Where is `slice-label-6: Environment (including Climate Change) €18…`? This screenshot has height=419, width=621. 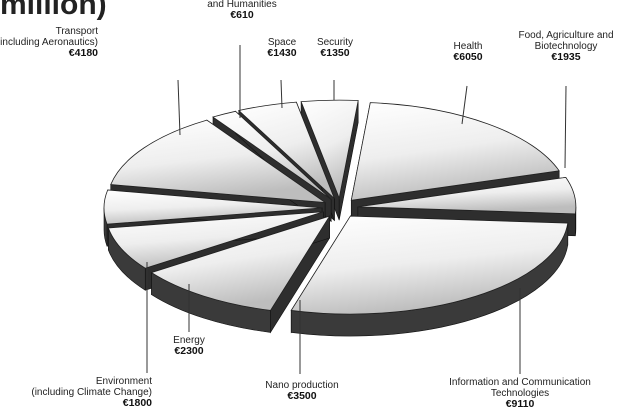
slice-label-6: Environment (including Climate Change) €18… is located at coordinates (91, 392).